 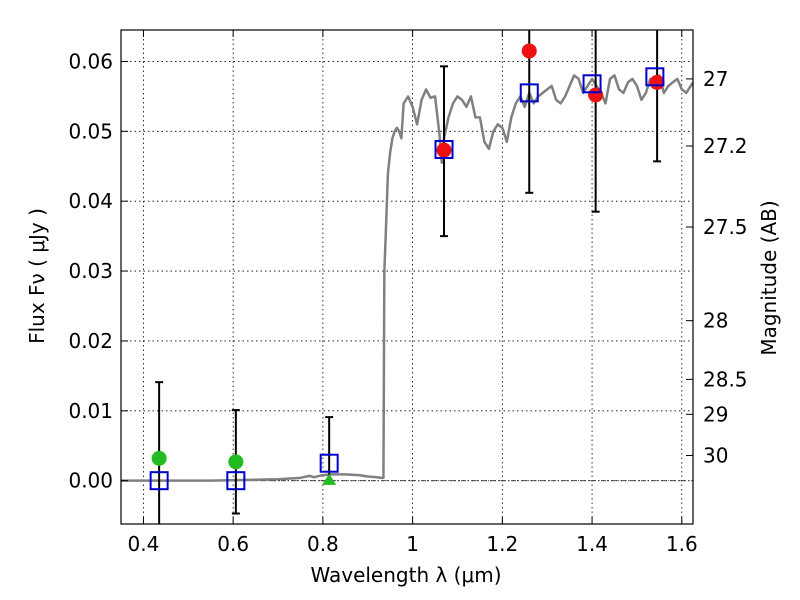 I want to click on y-tick-label-2: 0.02, so click(x=90, y=341).